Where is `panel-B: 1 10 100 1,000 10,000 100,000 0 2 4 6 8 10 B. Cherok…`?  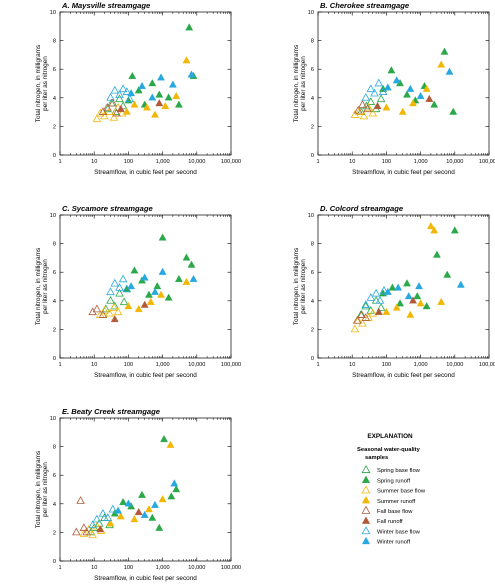
panel-B: 1 10 100 1,000 10,000 100,000 0 2 4 6 8 10 B. Cherok… is located at coordinates (394, 88).